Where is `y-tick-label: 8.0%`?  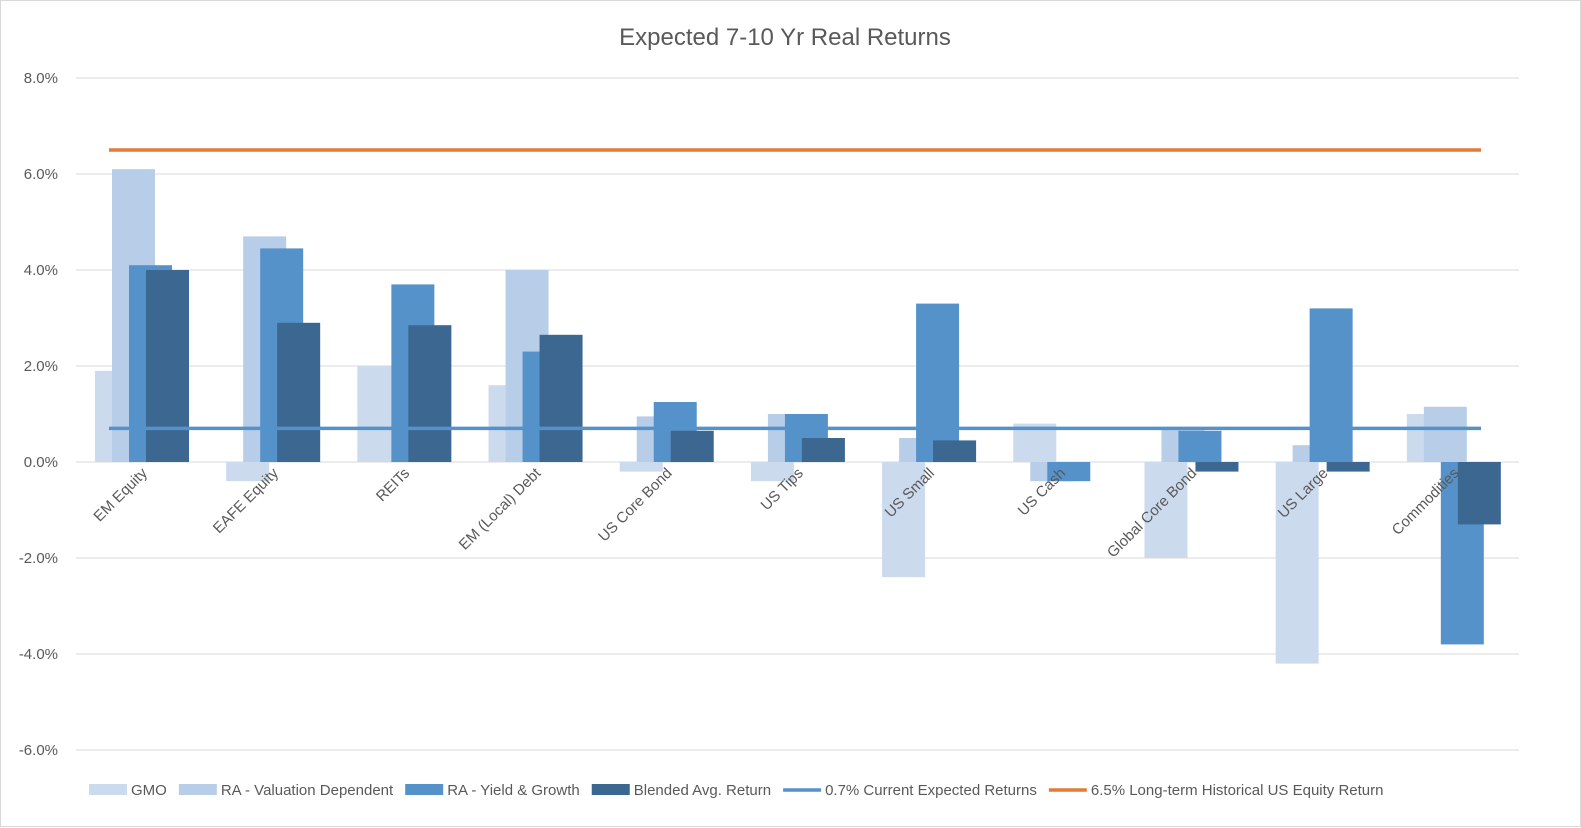
y-tick-label: 8.0% is located at coordinates (41, 78).